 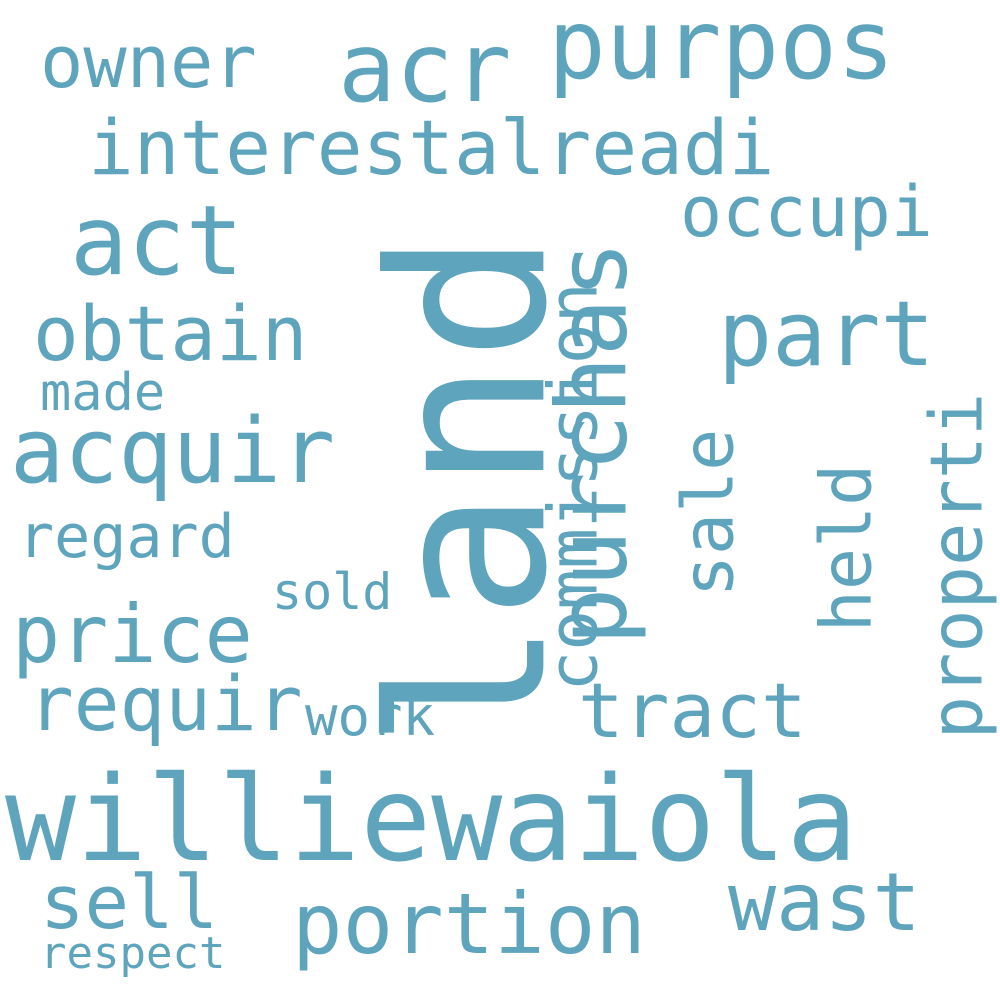 What do you see at coordinates (425, 68) in the screenshot?
I see `word-acr: acr` at bounding box center [425, 68].